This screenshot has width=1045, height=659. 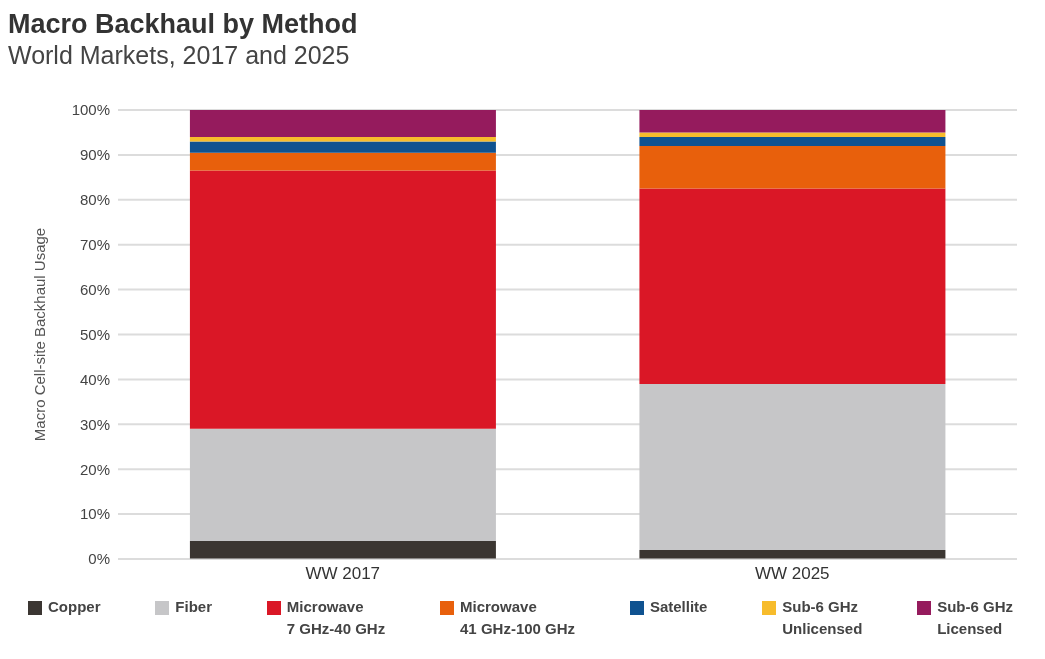 What do you see at coordinates (94, 469) in the screenshot?
I see `y-tick-label: 20%` at bounding box center [94, 469].